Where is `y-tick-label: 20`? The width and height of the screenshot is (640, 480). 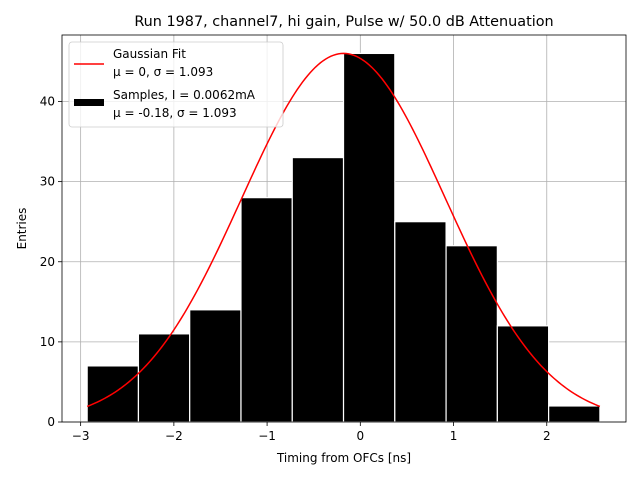
y-tick-label: 20 is located at coordinates (47, 262).